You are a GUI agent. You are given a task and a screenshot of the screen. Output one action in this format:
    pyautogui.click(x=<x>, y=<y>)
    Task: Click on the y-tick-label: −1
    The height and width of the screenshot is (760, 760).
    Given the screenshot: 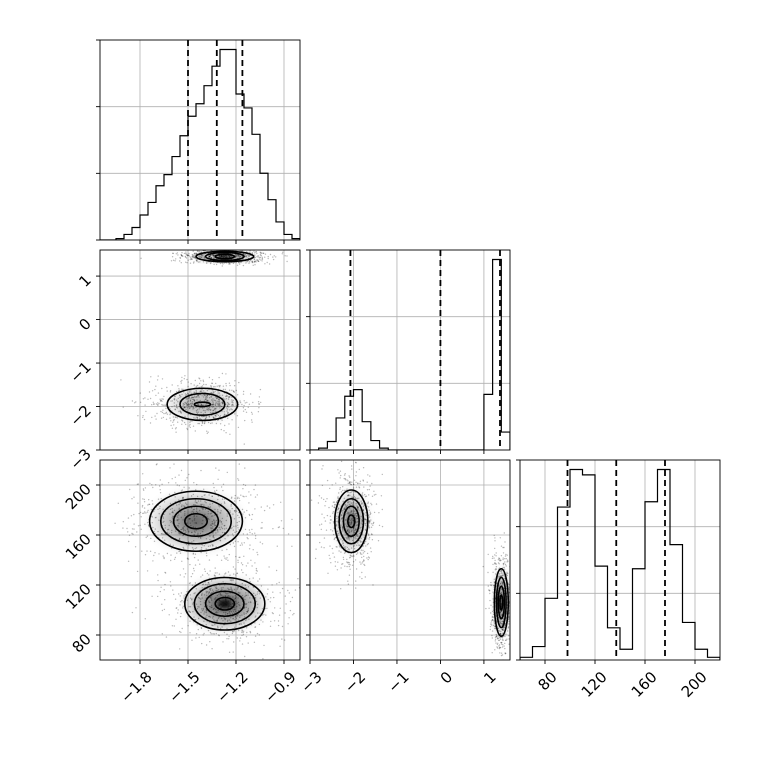 What is the action you would take?
    pyautogui.click(x=80, y=372)
    